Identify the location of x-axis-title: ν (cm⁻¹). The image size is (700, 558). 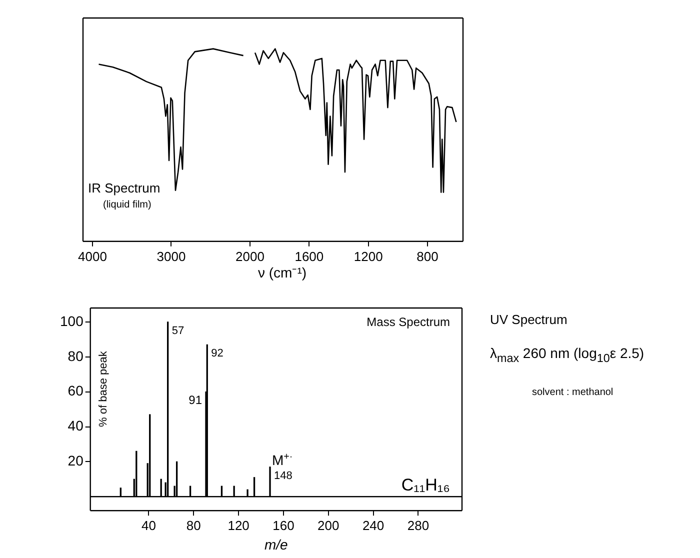
(282, 272).